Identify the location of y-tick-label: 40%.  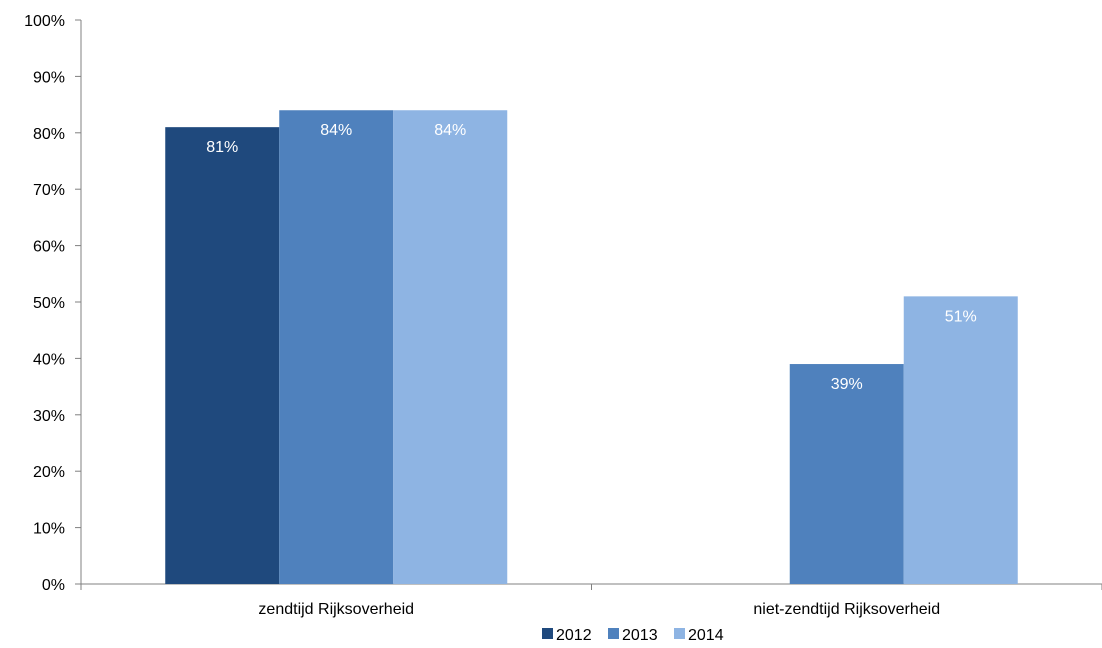
(49, 359).